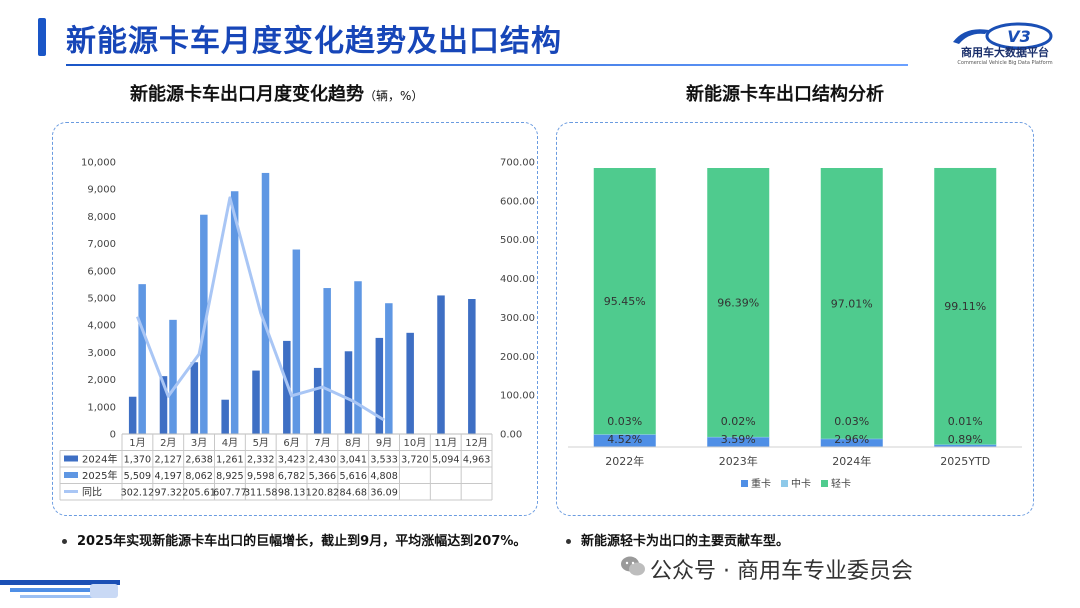  I want to click on data-label-light: 99.11%, so click(965, 306).